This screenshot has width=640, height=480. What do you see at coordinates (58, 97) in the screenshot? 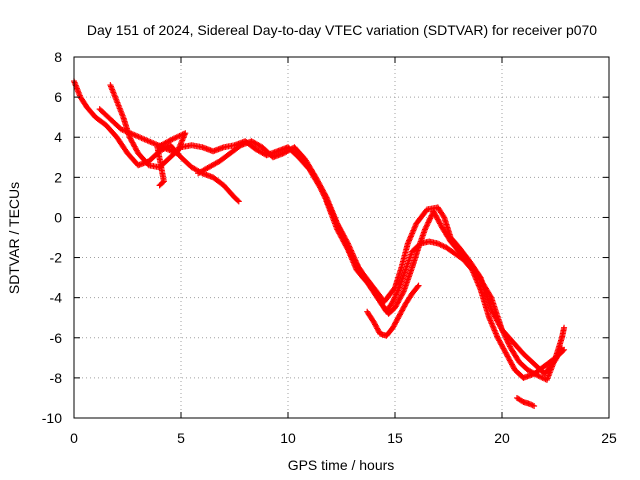
I see `y-tick-label: 6` at bounding box center [58, 97].